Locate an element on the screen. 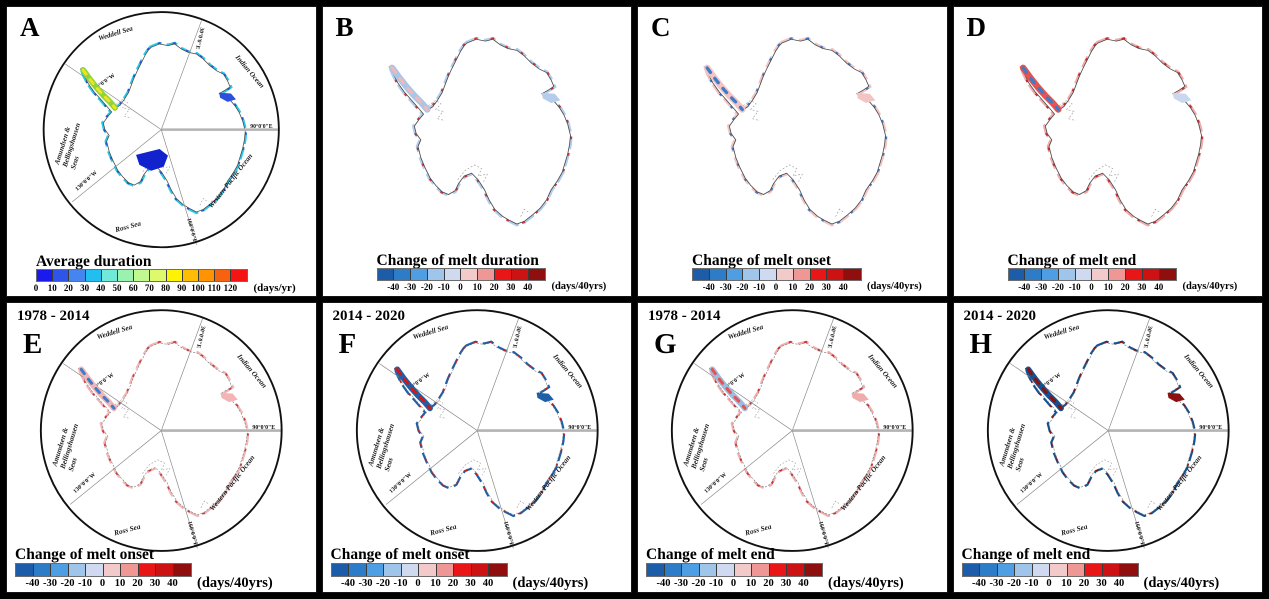 The height and width of the screenshot is (599, 1269). colorbar-tick: 120 is located at coordinates (230, 288).